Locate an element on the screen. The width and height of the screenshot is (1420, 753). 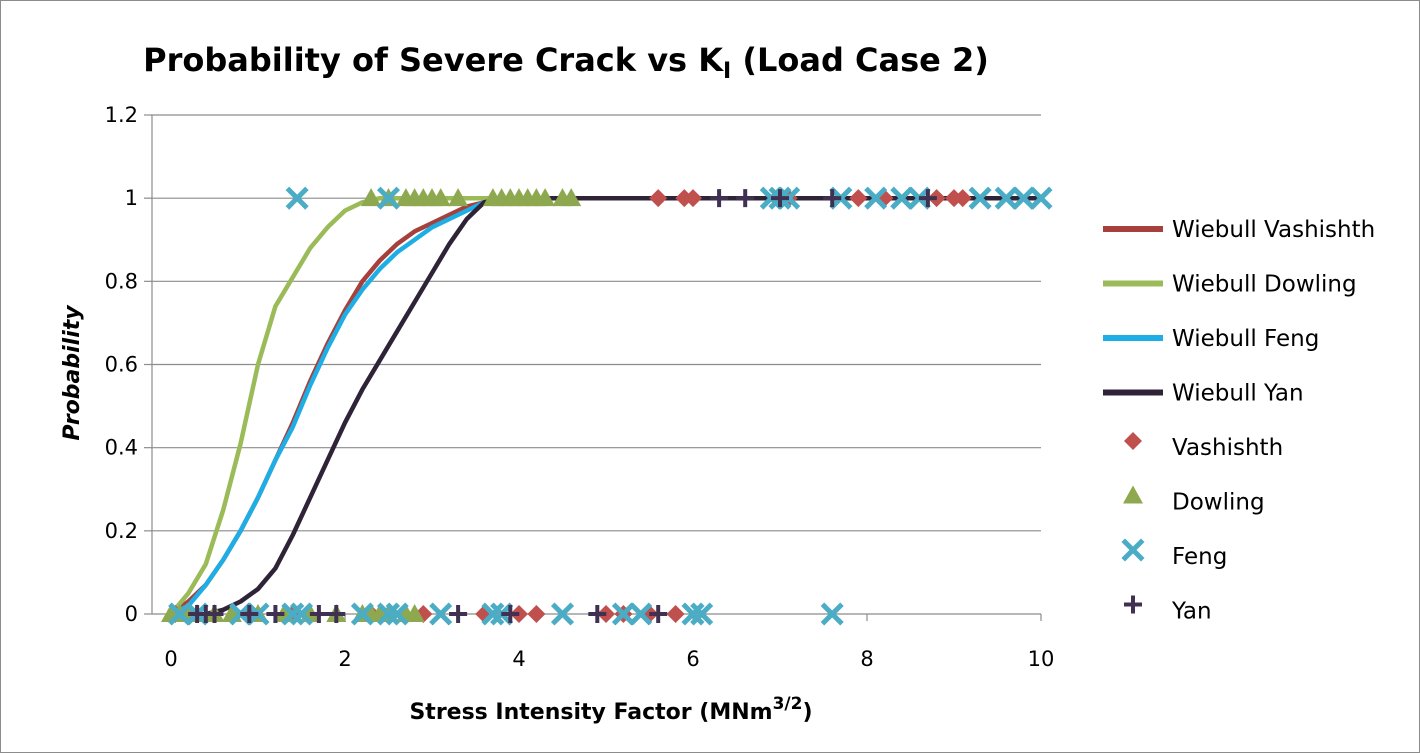
legend-item-feng: Feng is located at coordinates (1174, 554).